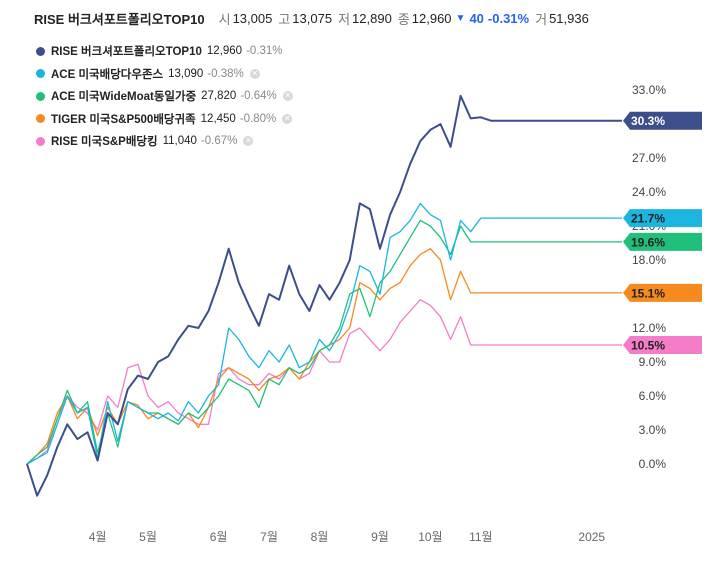 The width and height of the screenshot is (719, 562). What do you see at coordinates (119, 19) in the screenshot?
I see `header-title: RISE 버크셔포트폴리오TOP10` at bounding box center [119, 19].